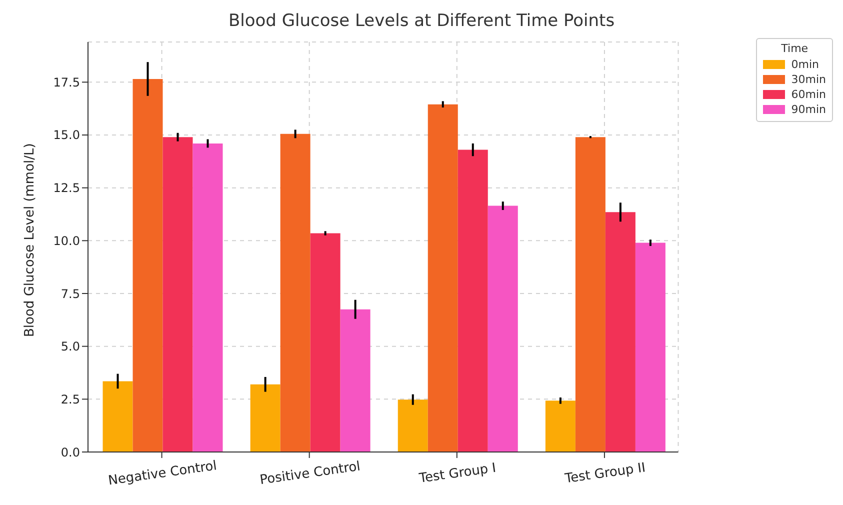 Image resolution: width=843 pixels, height=505 pixels. Describe the element at coordinates (70, 293) in the screenshot. I see `y-tick-label: 7.5` at that location.